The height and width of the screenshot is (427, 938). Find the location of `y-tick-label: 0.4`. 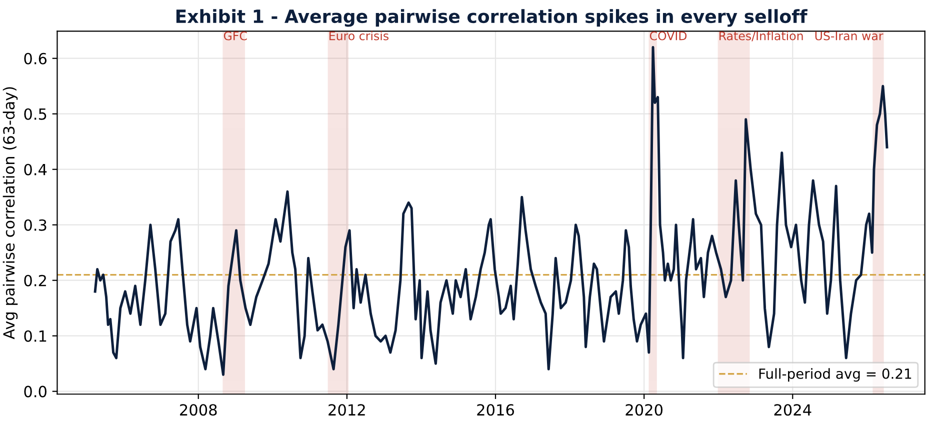

y-tick-label: 0.4 is located at coordinates (35, 170).